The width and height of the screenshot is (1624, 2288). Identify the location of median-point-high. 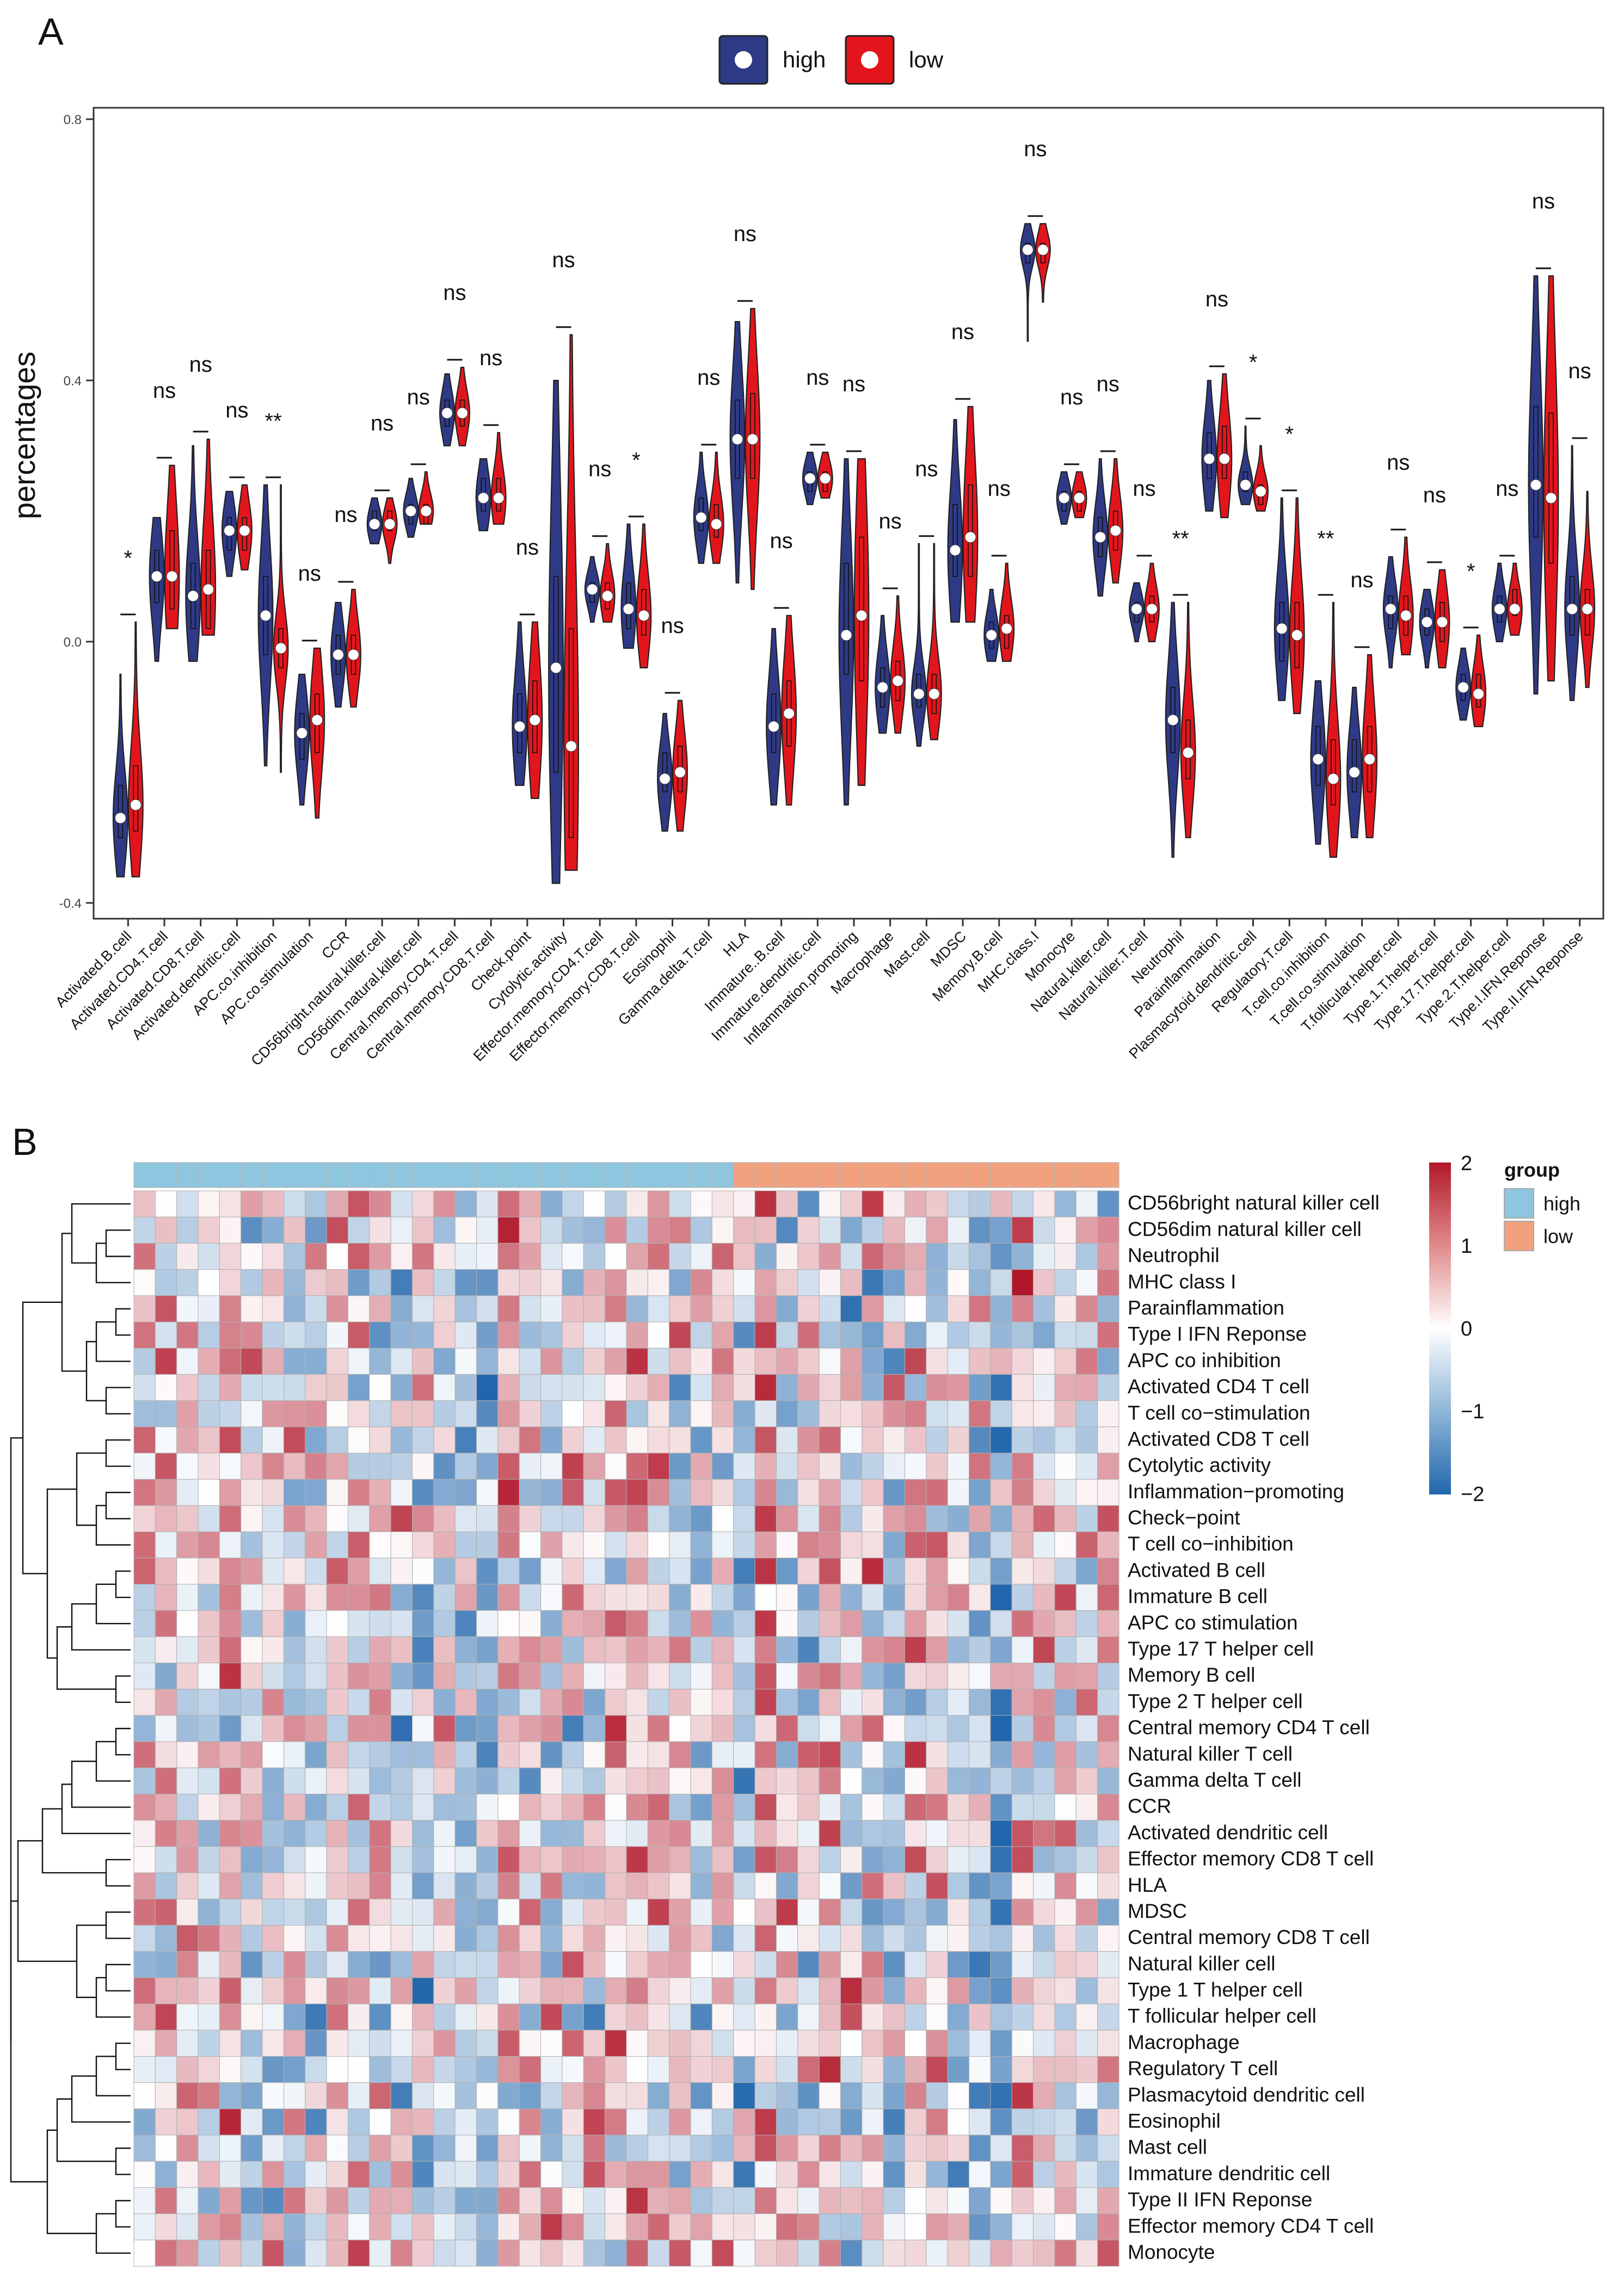
(992, 635).